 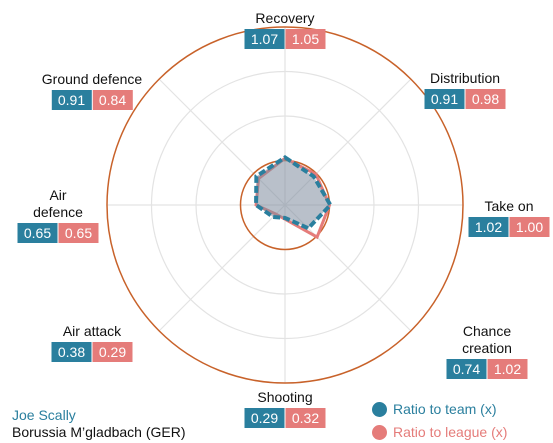 What do you see at coordinates (466, 369) in the screenshot?
I see `value-label: 0.74` at bounding box center [466, 369].